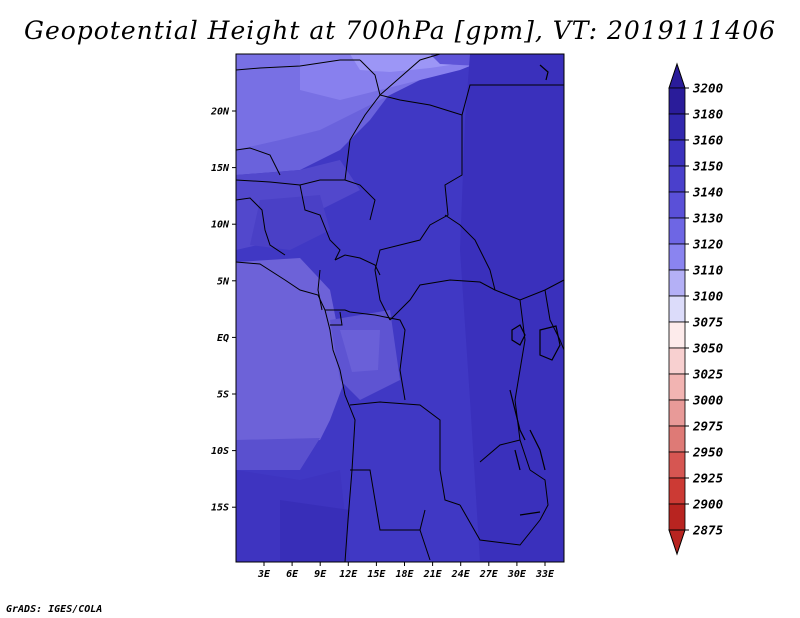 The image size is (800, 618). Describe the element at coordinates (535, 290) in the screenshot. I see `lakes` at that location.